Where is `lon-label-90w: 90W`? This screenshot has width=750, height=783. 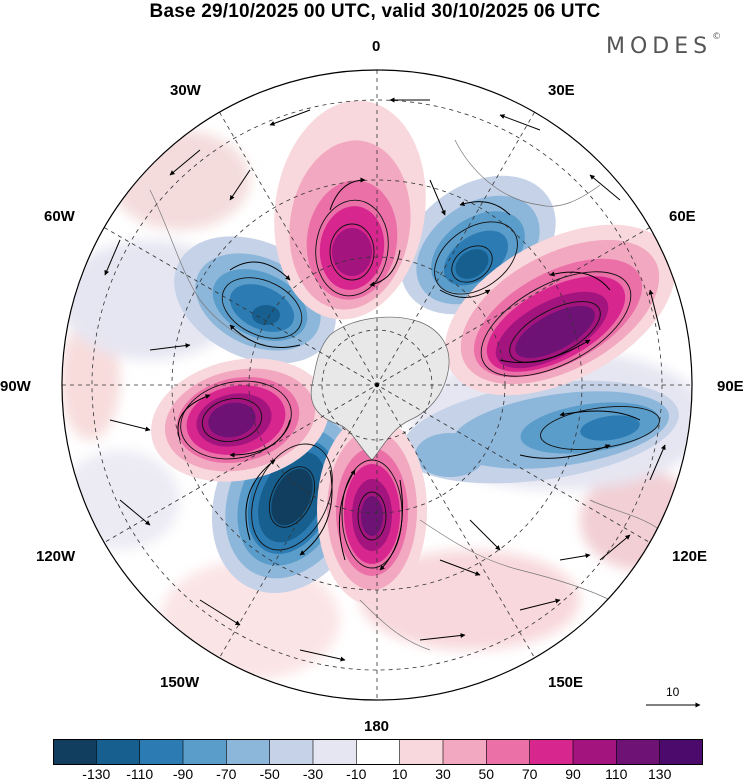
lon-label-90w: 90W is located at coordinates (15, 386).